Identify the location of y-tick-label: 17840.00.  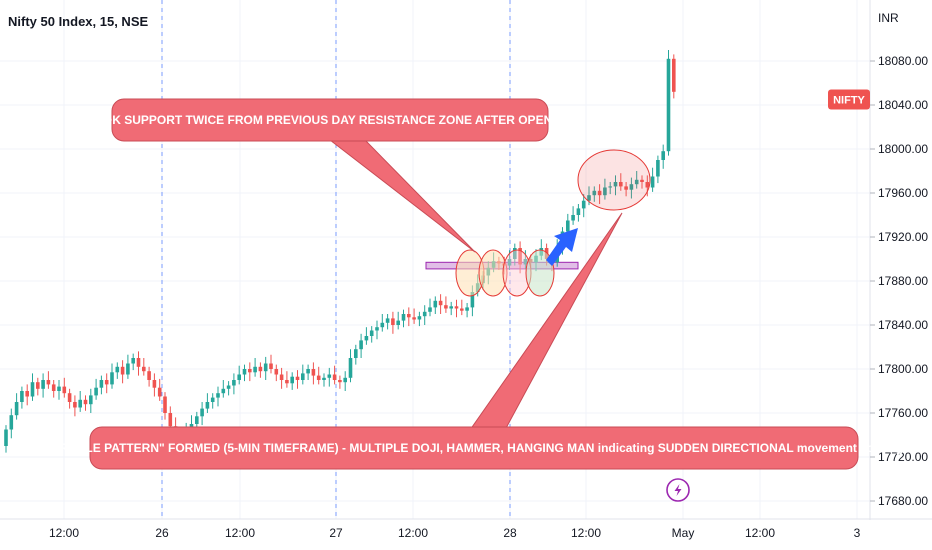
(903, 325).